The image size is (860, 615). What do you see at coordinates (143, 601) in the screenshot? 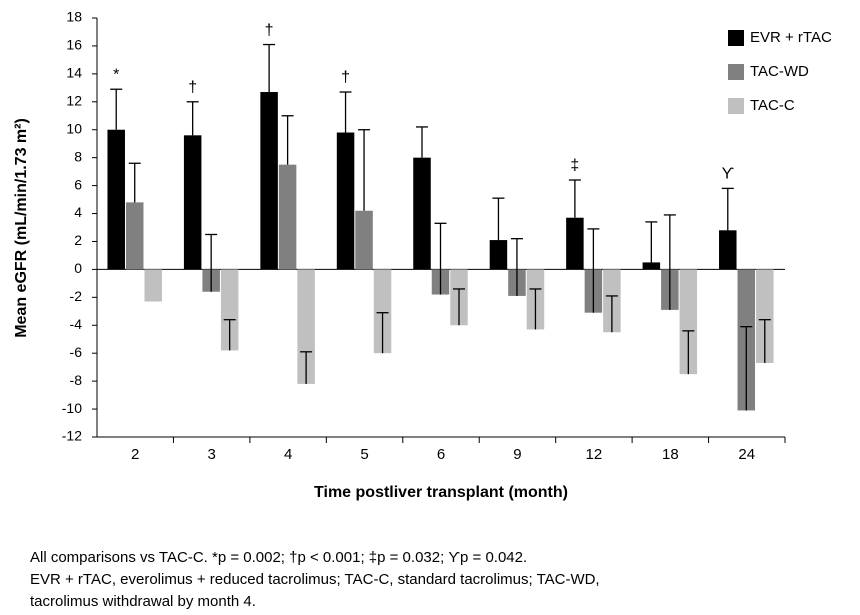
I see `footnote: tacrolimus withdrawal by month 4.` at bounding box center [143, 601].